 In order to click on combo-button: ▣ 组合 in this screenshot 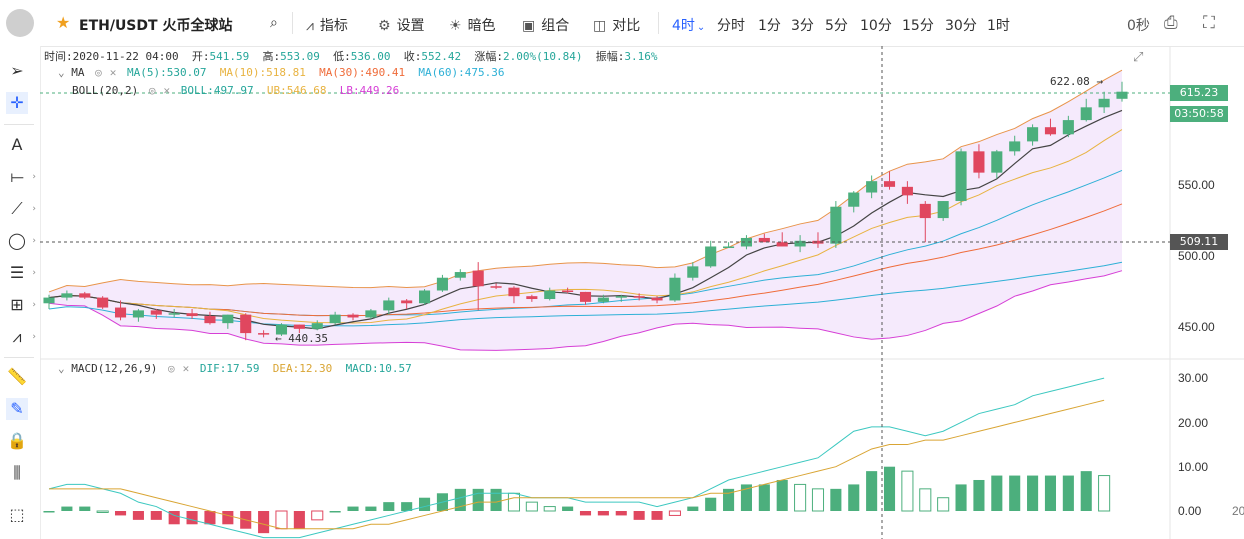, I will do `click(545, 25)`.